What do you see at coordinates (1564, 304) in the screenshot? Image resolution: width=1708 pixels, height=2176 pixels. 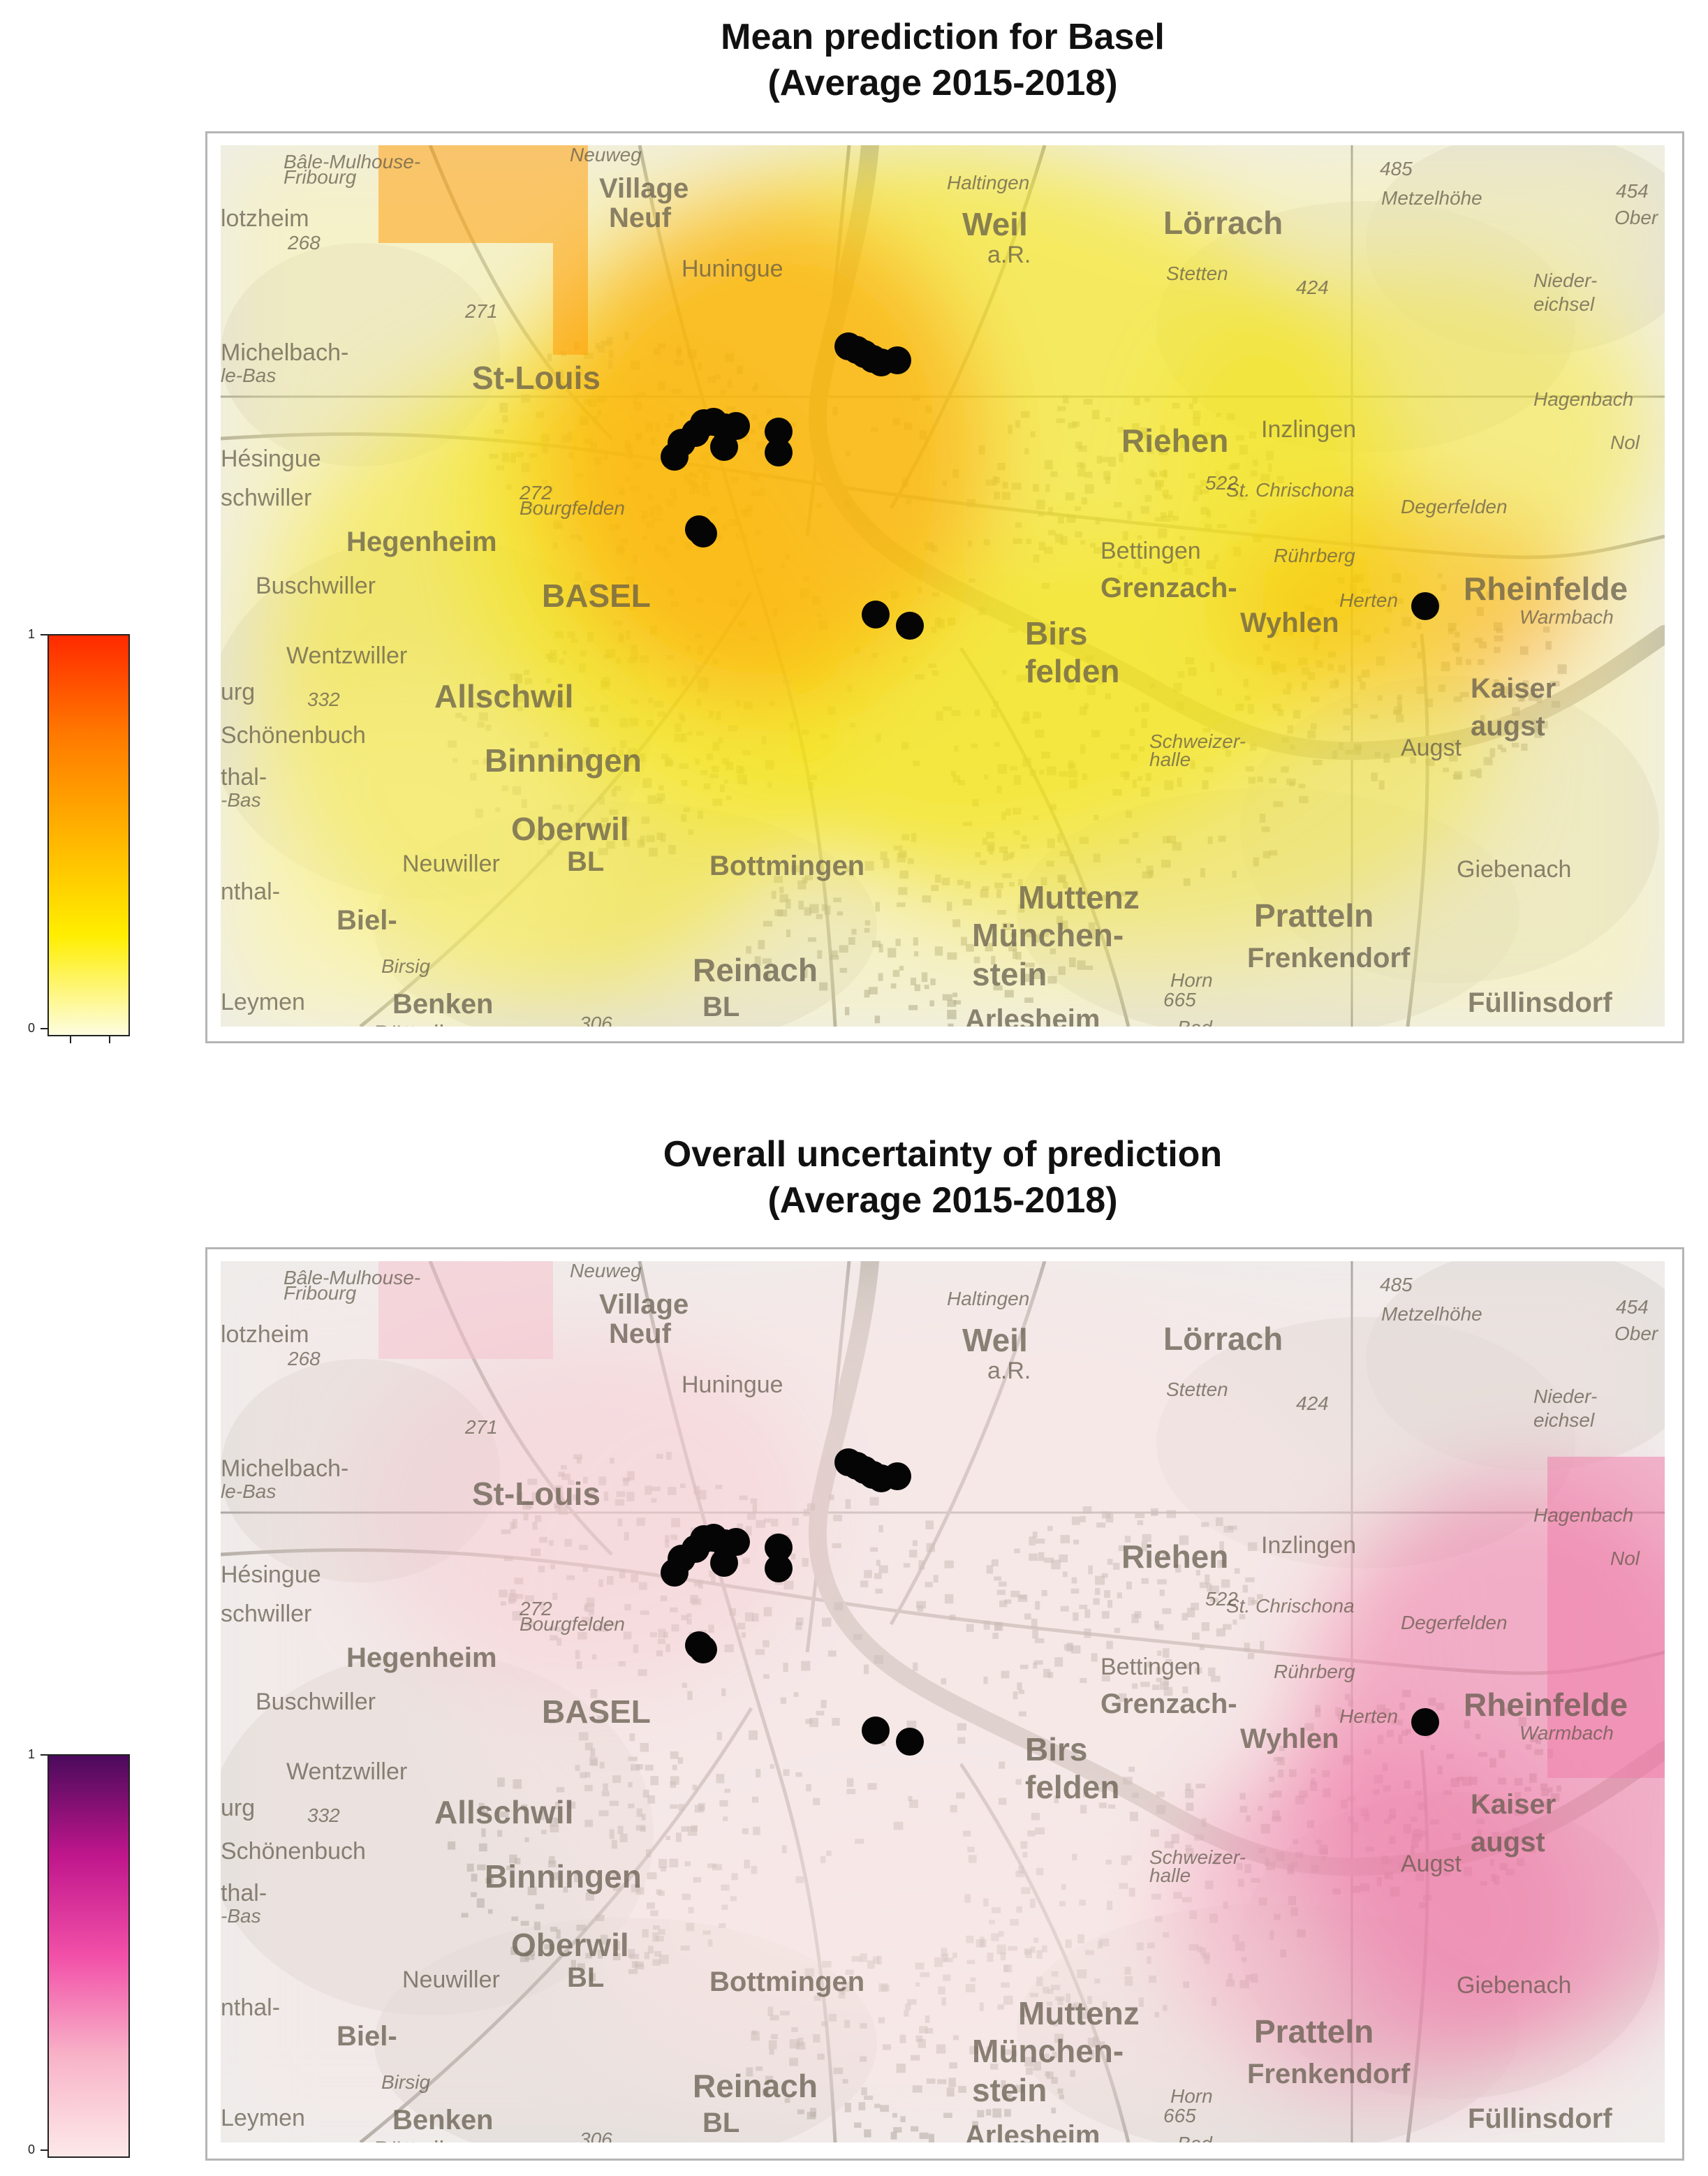 I see `place-label: eichsel` at bounding box center [1564, 304].